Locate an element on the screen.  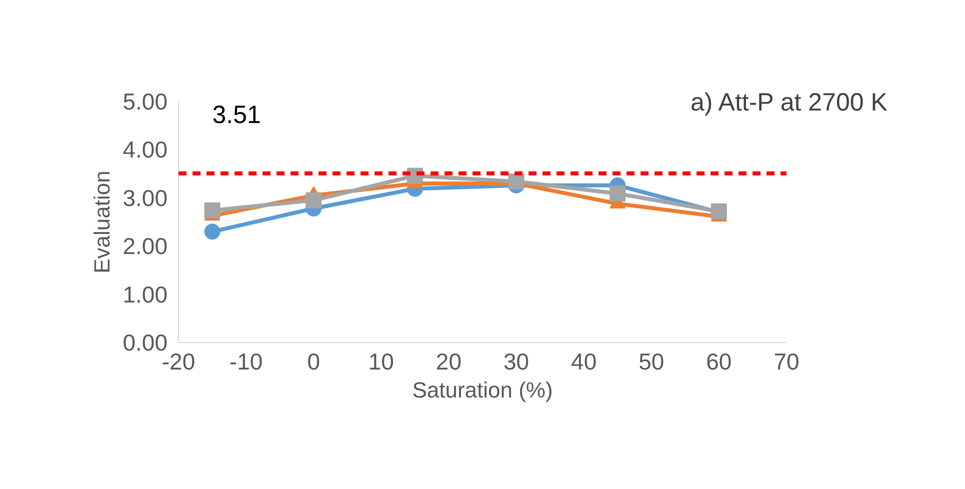
x-tick-label: 70 is located at coordinates (787, 361).